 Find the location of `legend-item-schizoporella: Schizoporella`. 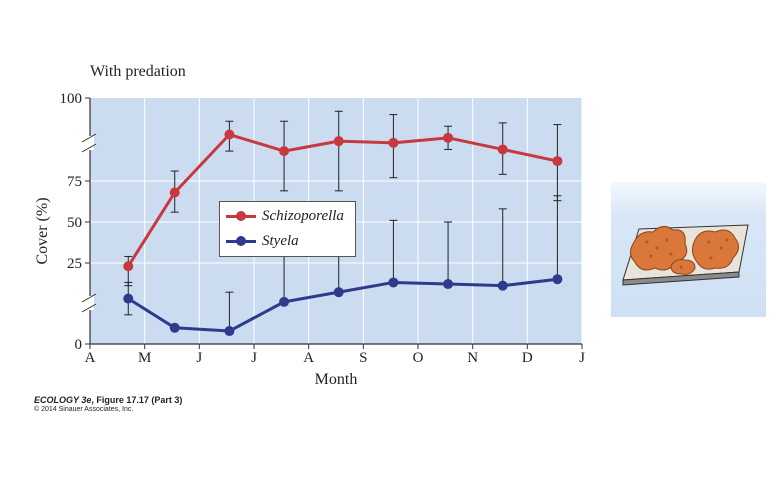

legend-item-schizoporella: Schizoporella is located at coordinates (285, 216).